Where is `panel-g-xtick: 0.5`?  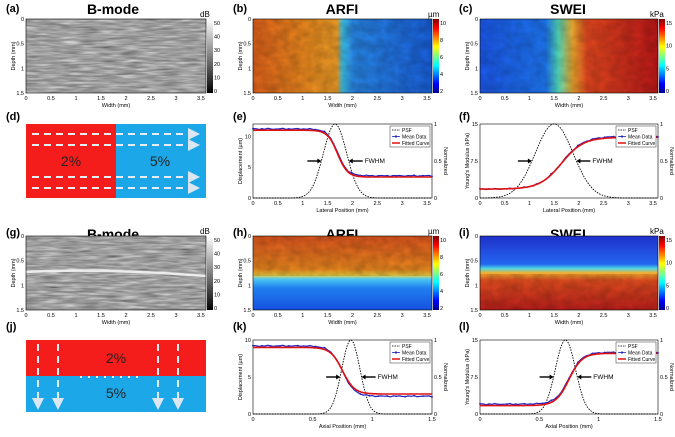 panel-g-xtick: 0.5 is located at coordinates (51, 316).